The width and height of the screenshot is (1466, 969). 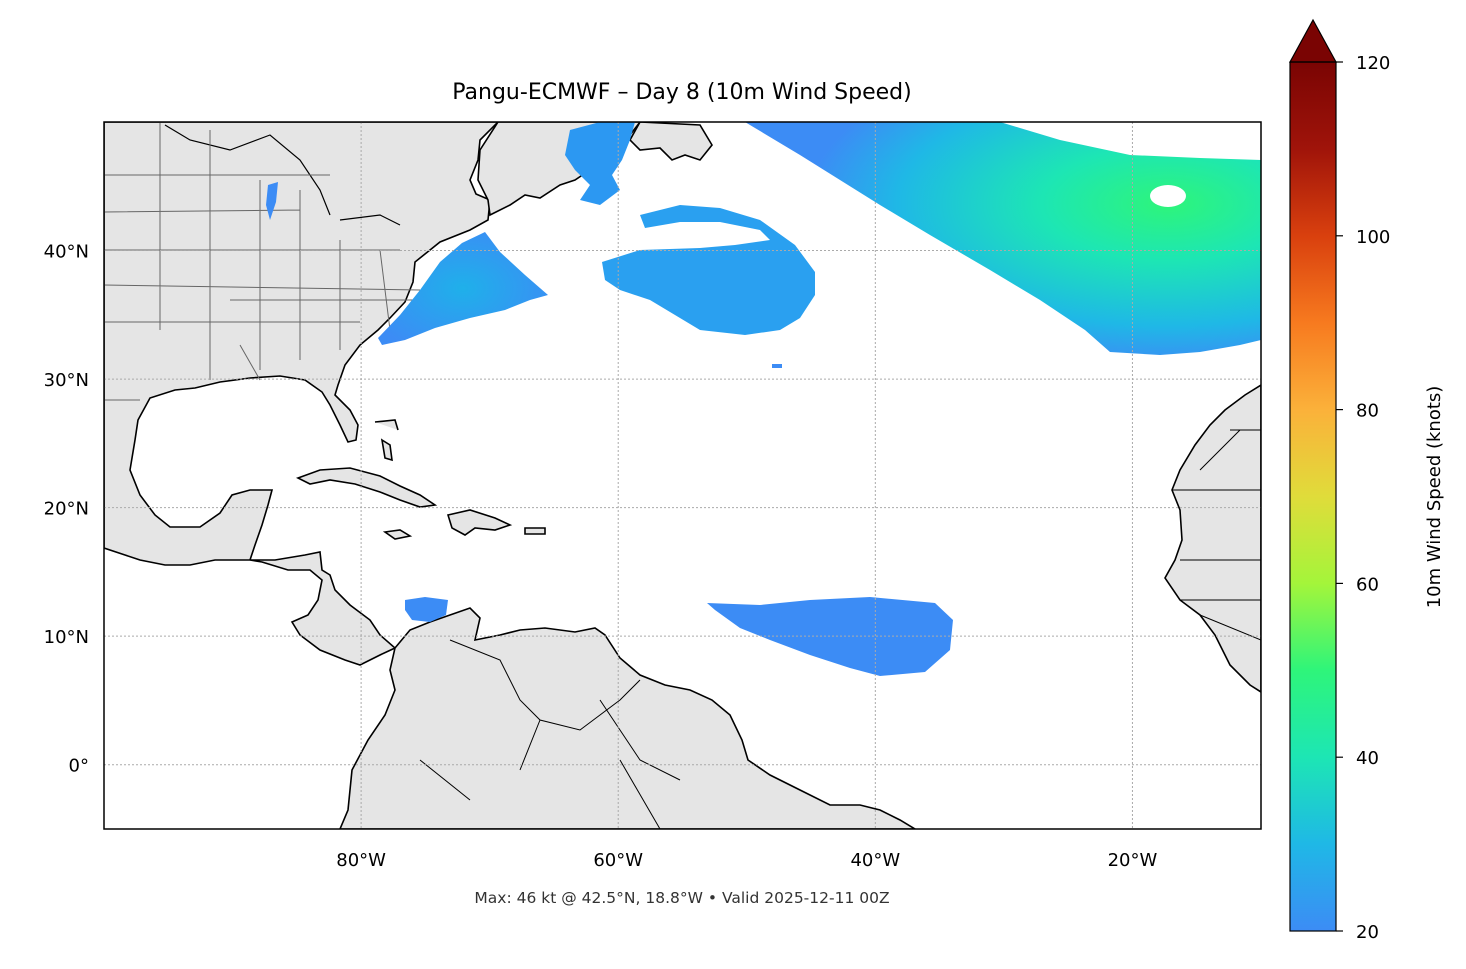 I want to click on y-tick-label: 30°N, so click(x=66, y=380).